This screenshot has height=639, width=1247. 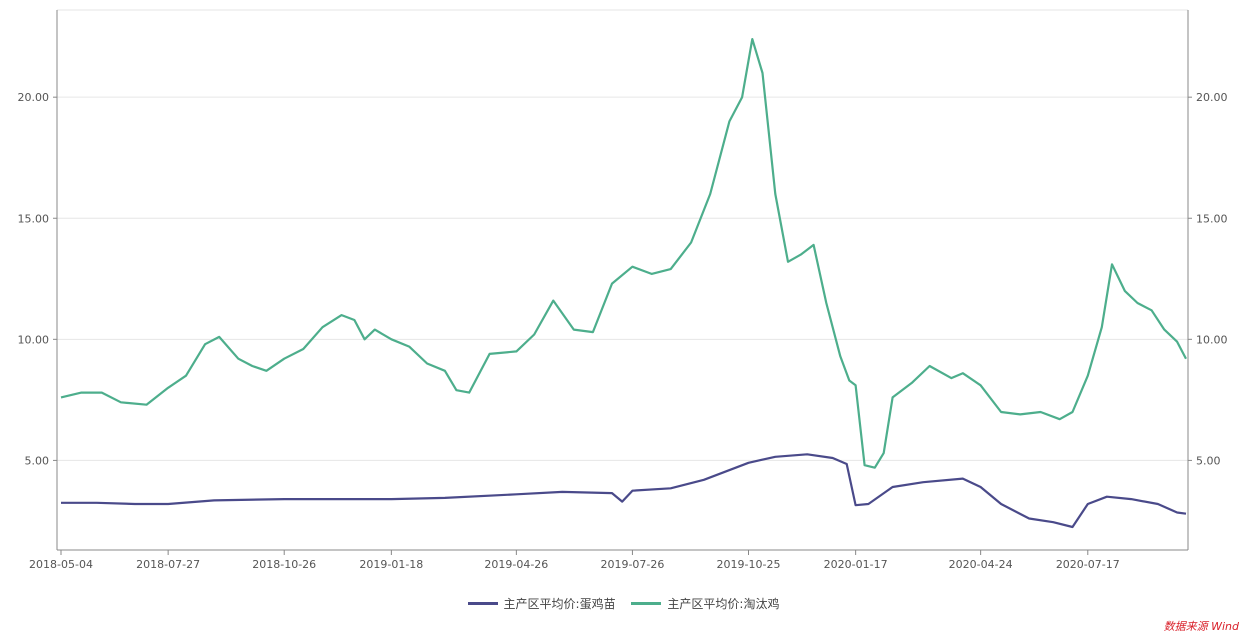 What do you see at coordinates (1088, 564) in the screenshot?
I see `x-tick-label: 2020-07-17` at bounding box center [1088, 564].